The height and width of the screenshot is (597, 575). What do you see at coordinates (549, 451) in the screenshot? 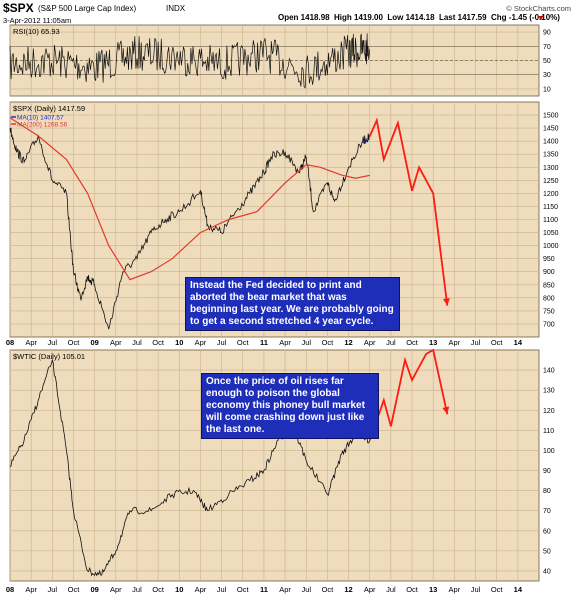
I see `y-tick-label: 100` at bounding box center [549, 451].